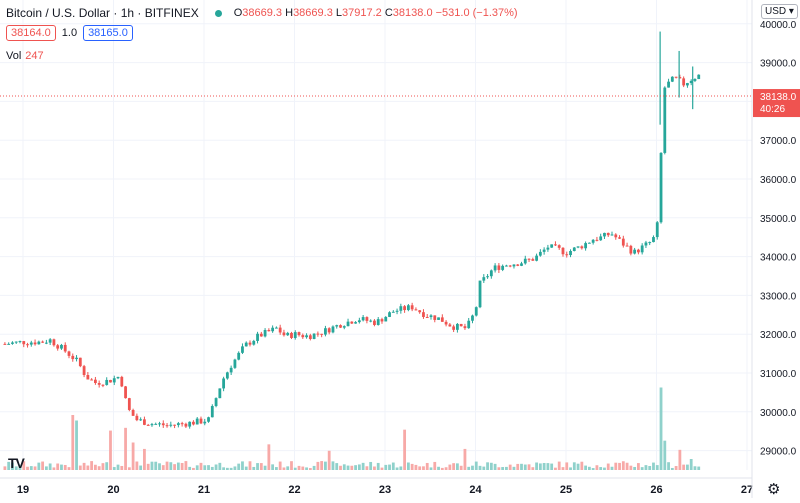  What do you see at coordinates (108, 33) in the screenshot?
I see `buy-button: 38165.0` at bounding box center [108, 33].